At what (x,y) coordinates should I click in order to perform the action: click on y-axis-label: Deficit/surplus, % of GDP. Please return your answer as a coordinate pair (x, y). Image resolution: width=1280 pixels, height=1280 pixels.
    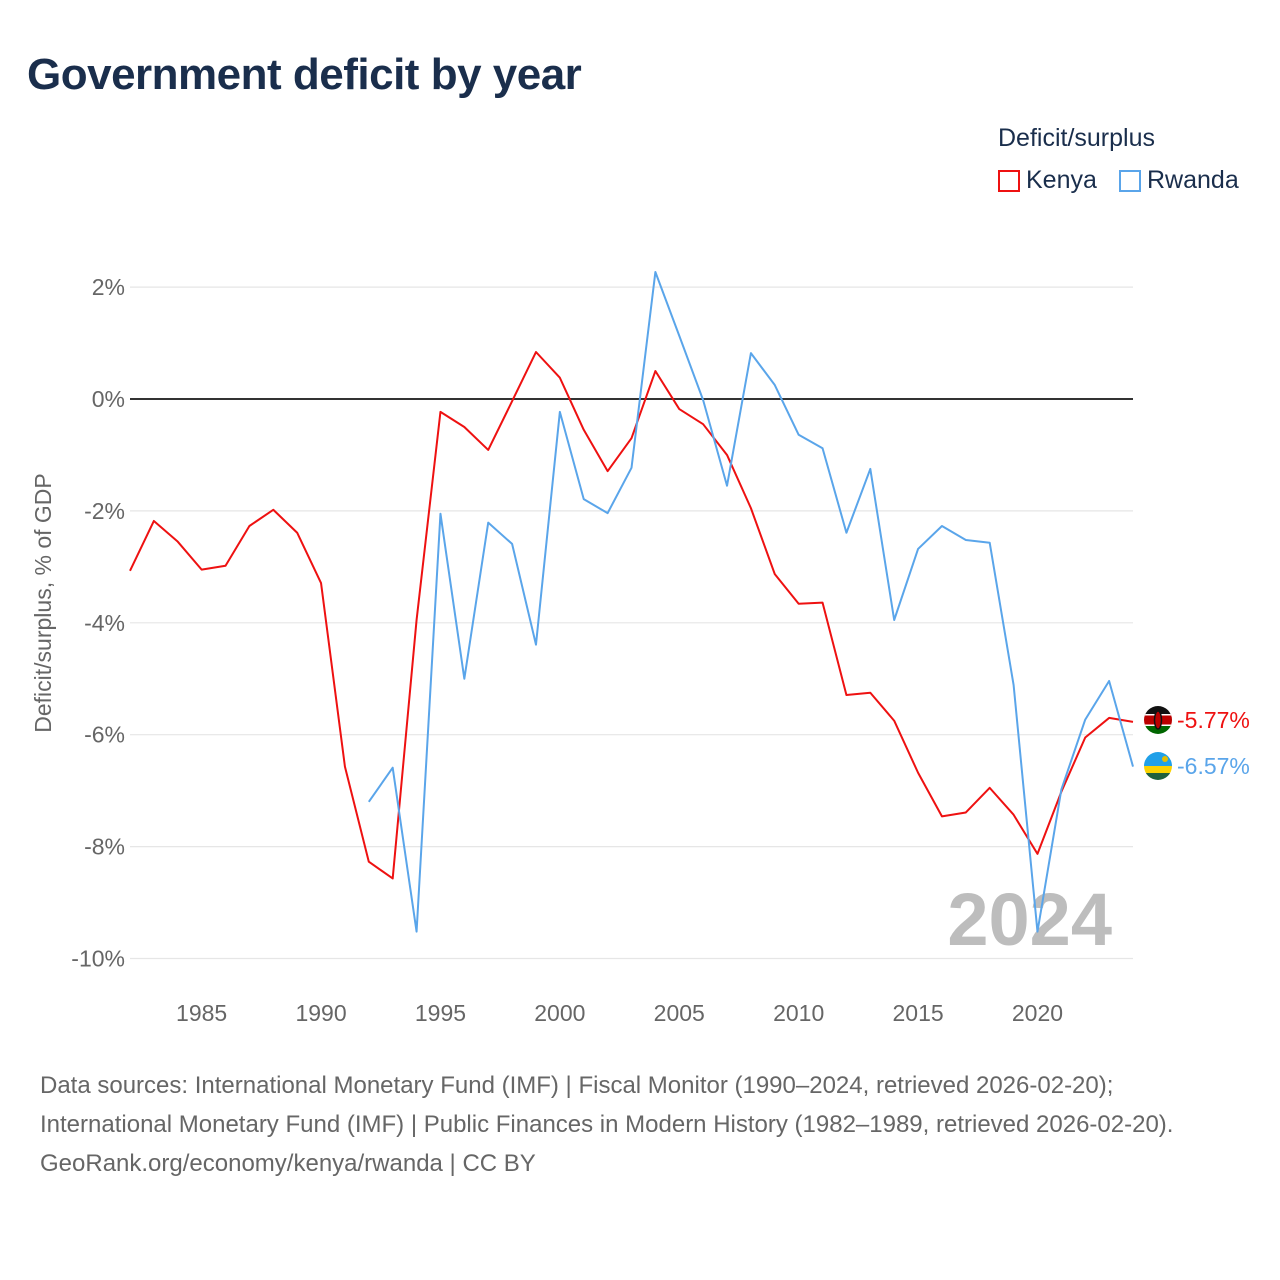
    Looking at the image, I should click on (43, 602).